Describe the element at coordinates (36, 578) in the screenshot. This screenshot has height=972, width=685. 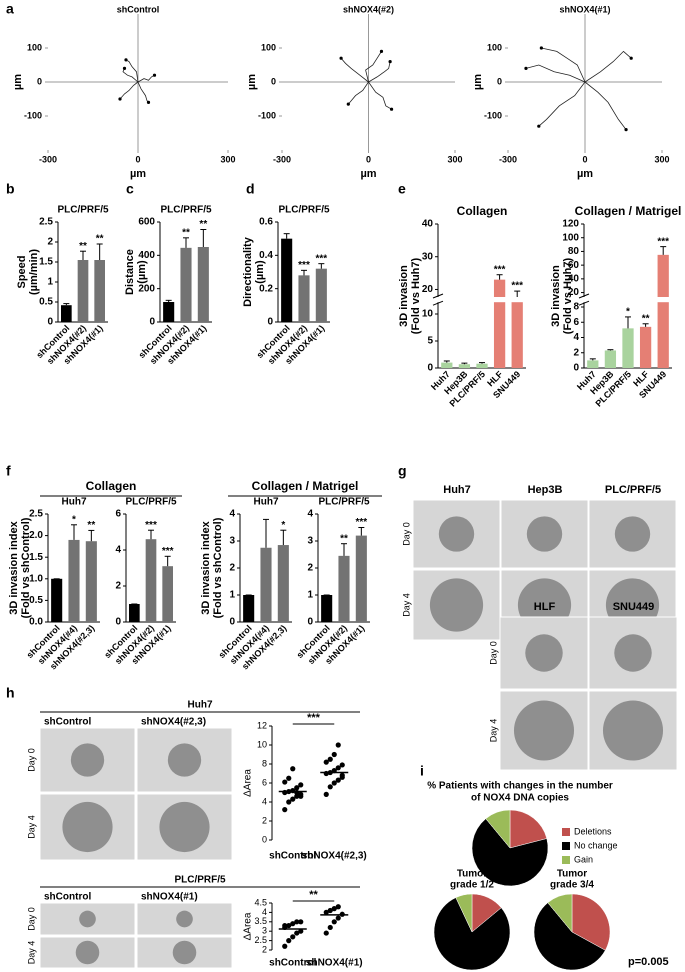
I see `y-tick-label: 1.0` at that location.